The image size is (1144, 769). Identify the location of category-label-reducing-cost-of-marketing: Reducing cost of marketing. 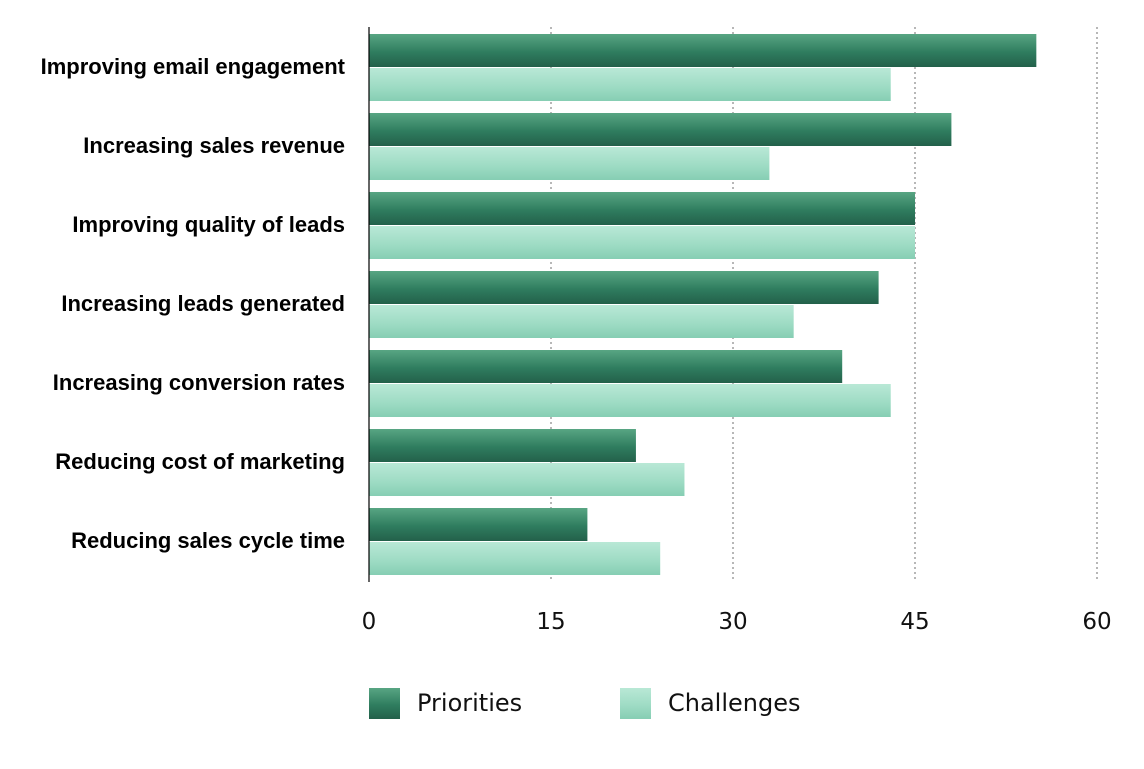
(200, 461).